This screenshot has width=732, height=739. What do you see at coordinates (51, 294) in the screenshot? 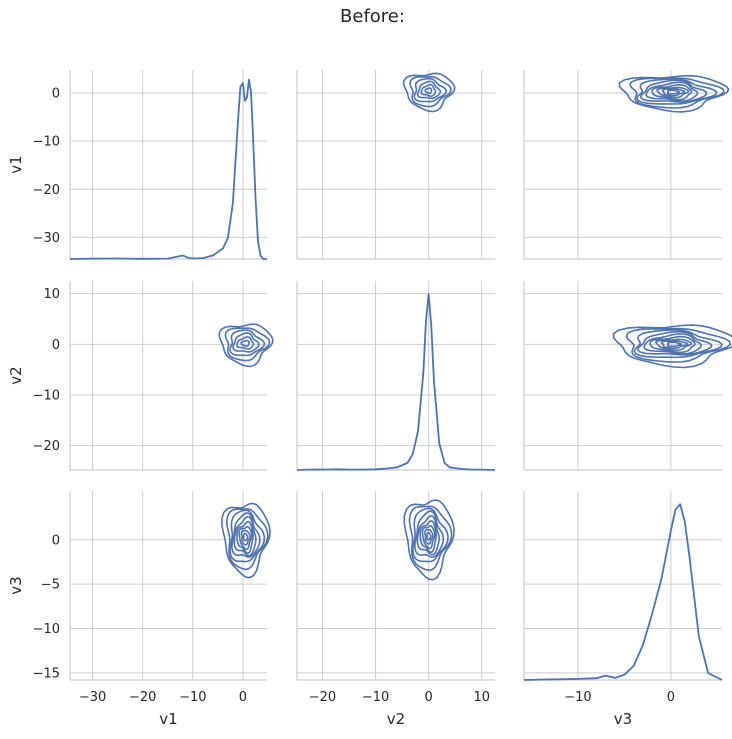
I see `y-tick-label: 10` at bounding box center [51, 294].